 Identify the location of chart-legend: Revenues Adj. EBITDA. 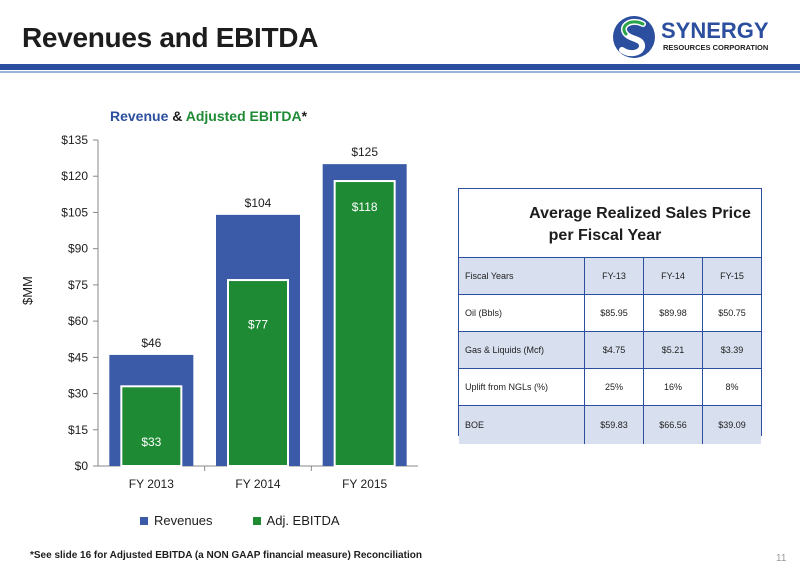
(240, 520).